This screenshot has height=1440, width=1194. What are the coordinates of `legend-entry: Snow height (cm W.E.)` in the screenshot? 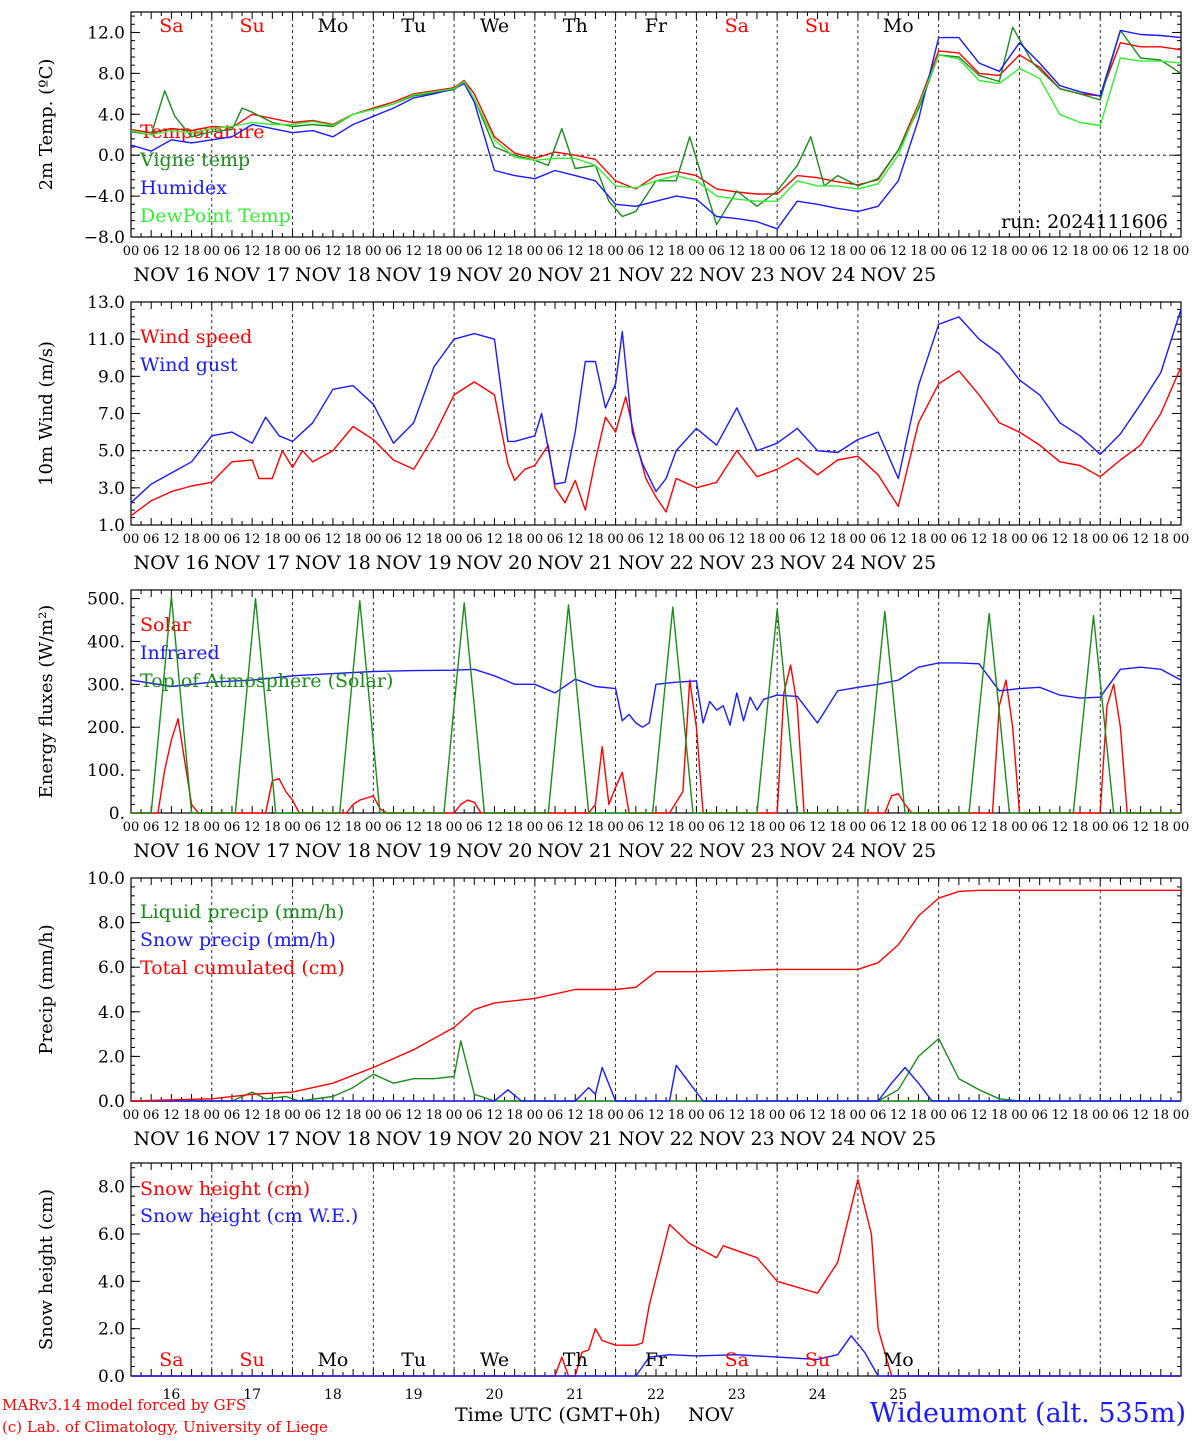 It's located at (249, 1216).